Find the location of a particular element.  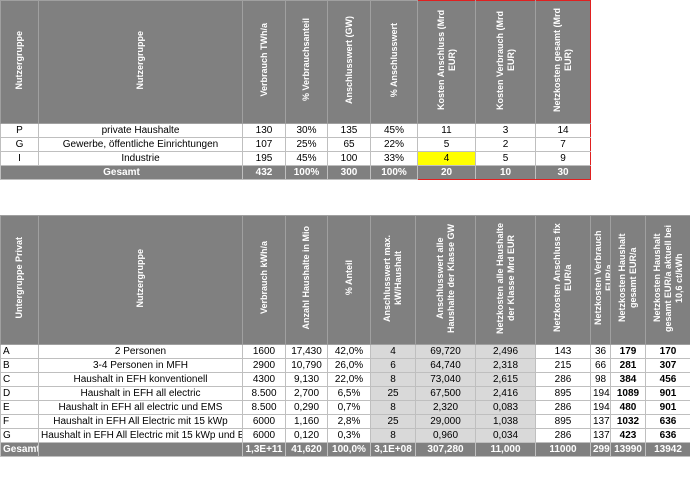

cell: 384 is located at coordinates (628, 379).